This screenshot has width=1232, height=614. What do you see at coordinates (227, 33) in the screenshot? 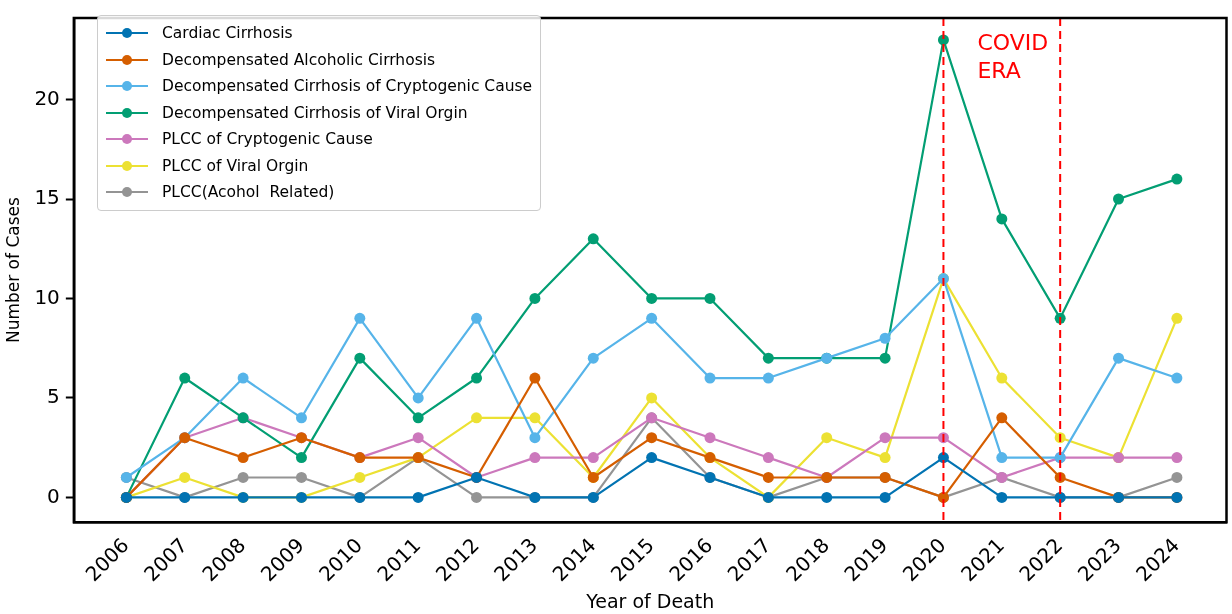
I see `legend-label: Cardiac Cirrhosis` at bounding box center [227, 33].